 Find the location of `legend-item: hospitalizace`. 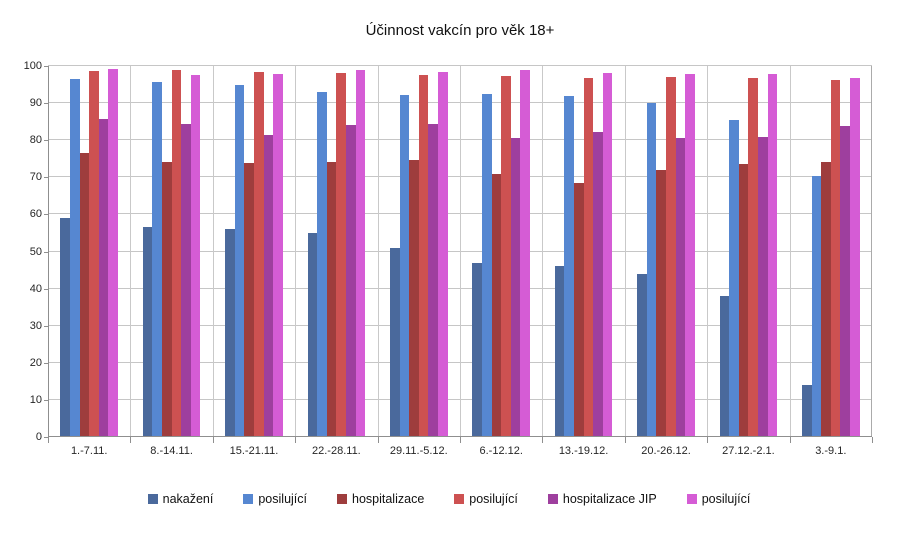

legend-item: hospitalizace is located at coordinates (380, 499).